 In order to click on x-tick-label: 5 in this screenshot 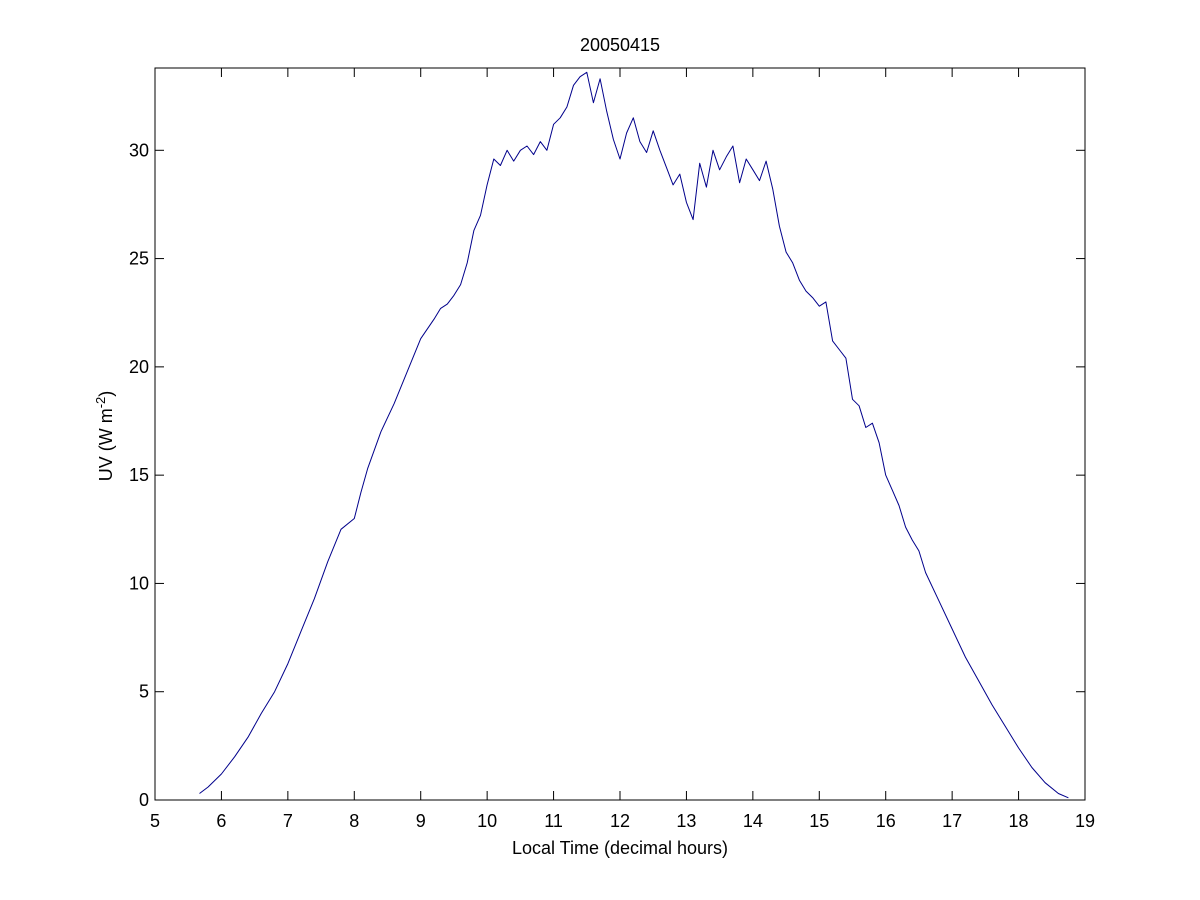, I will do `click(155, 821)`.